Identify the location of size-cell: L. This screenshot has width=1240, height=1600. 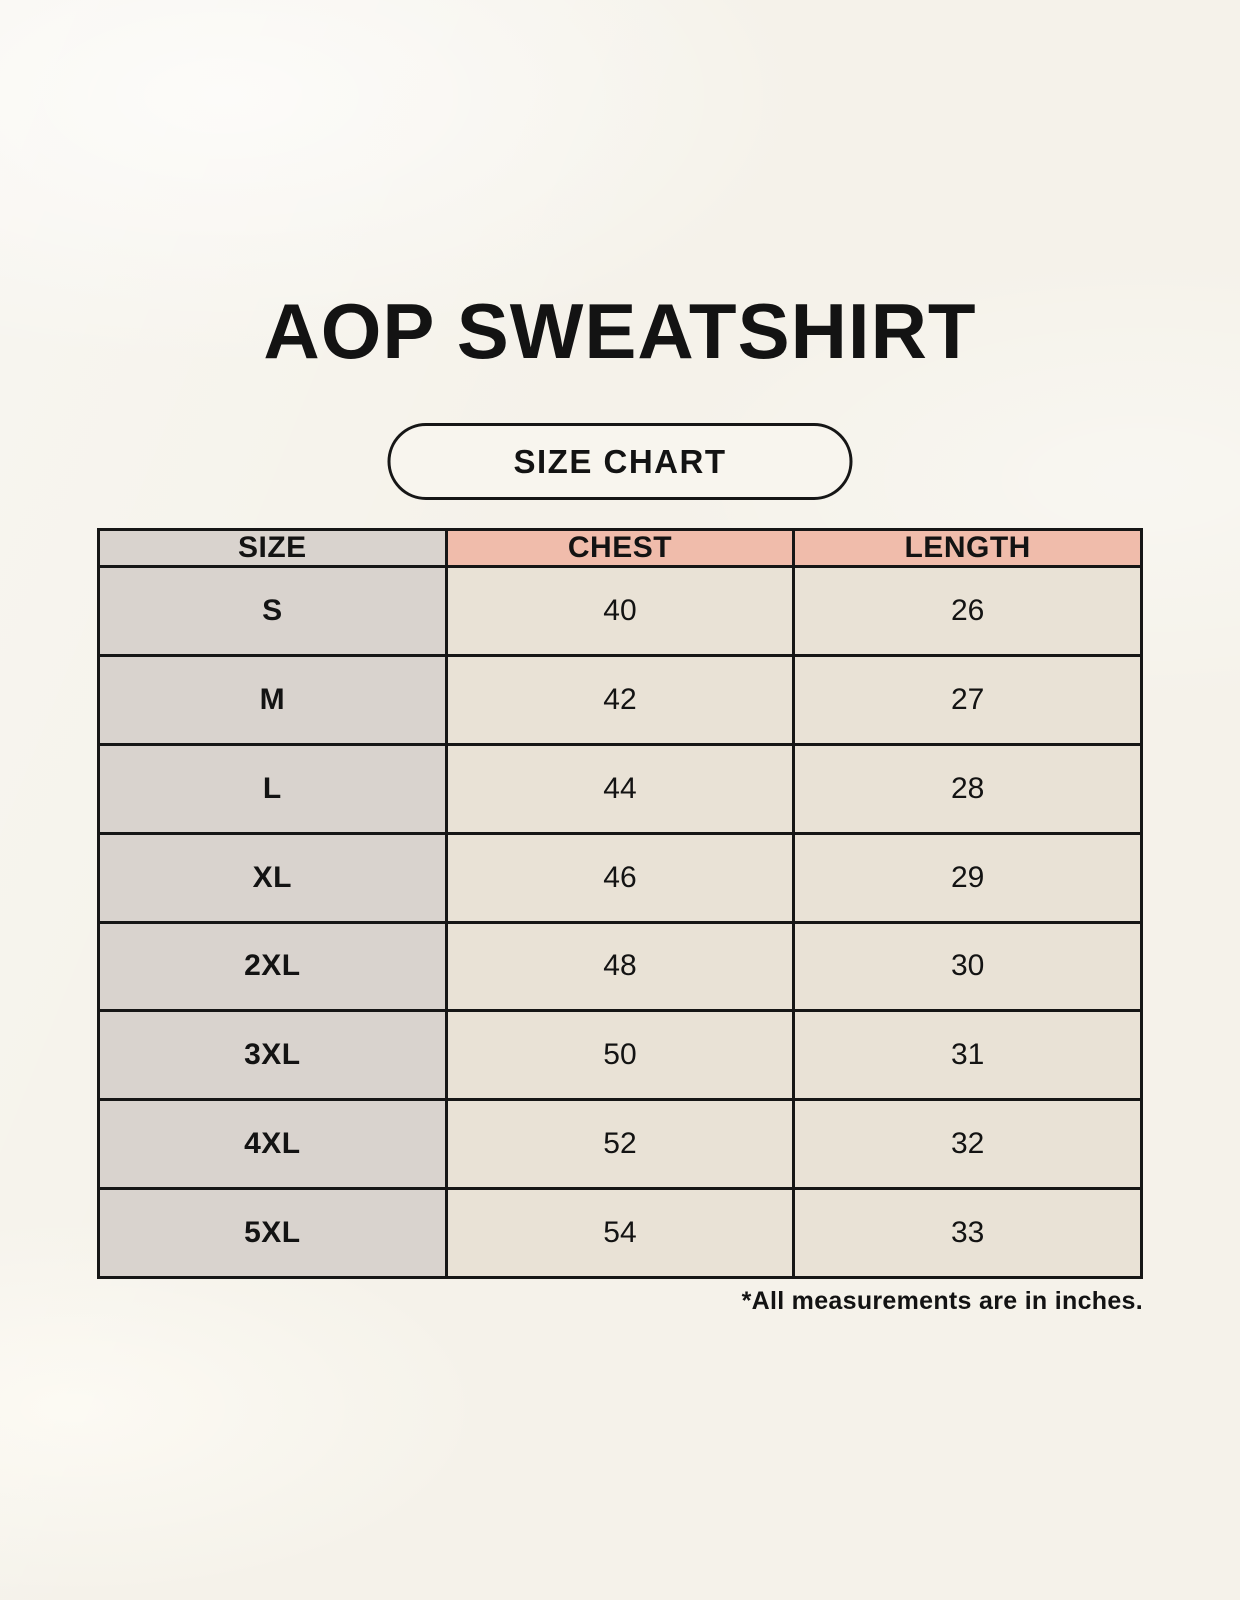
(272, 788).